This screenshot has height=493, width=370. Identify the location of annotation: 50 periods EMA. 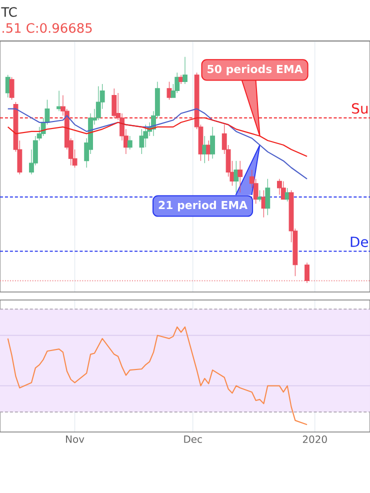
(255, 70).